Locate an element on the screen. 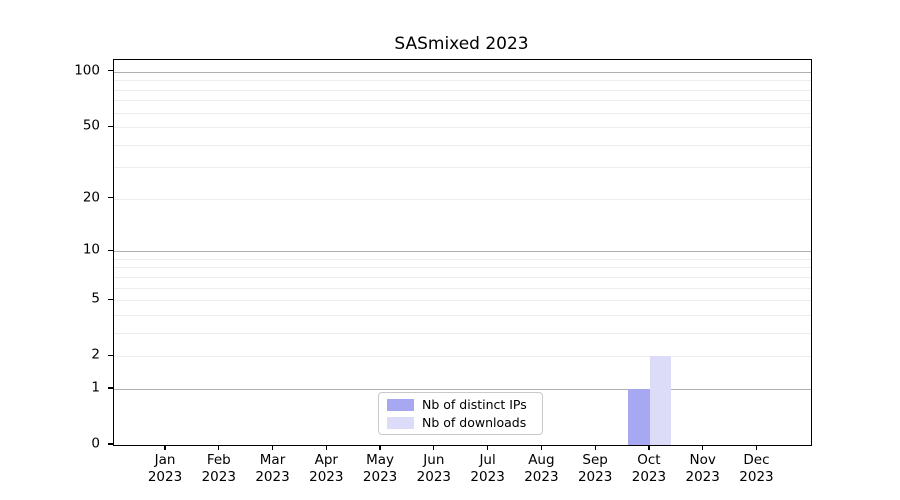 The image size is (900, 500). x-tick-label: Jan 2023 is located at coordinates (165, 469).